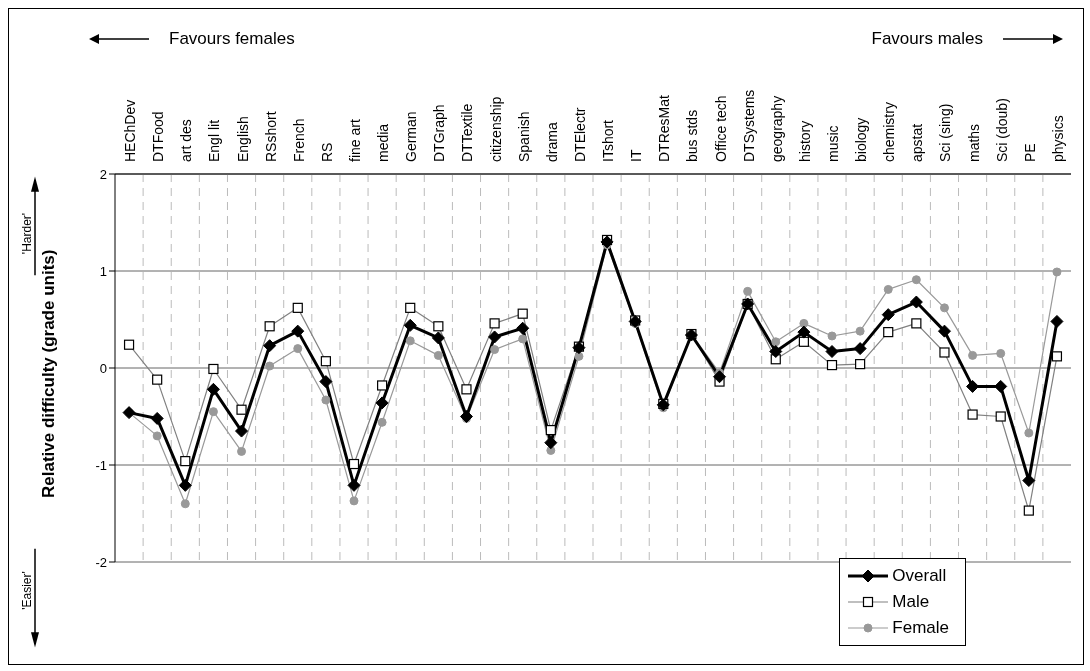 This screenshot has width=1090, height=671. What do you see at coordinates (411, 136) in the screenshot?
I see `x-tick-label: German` at bounding box center [411, 136].